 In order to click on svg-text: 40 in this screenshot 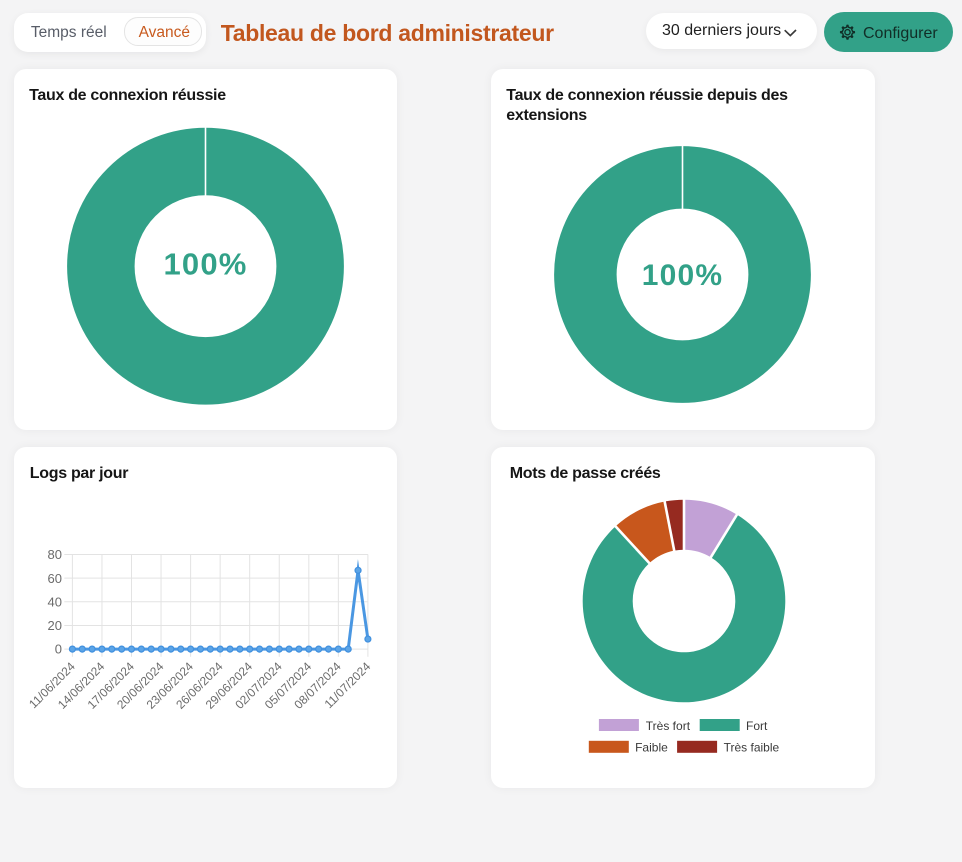, I will do `click(55, 601)`.